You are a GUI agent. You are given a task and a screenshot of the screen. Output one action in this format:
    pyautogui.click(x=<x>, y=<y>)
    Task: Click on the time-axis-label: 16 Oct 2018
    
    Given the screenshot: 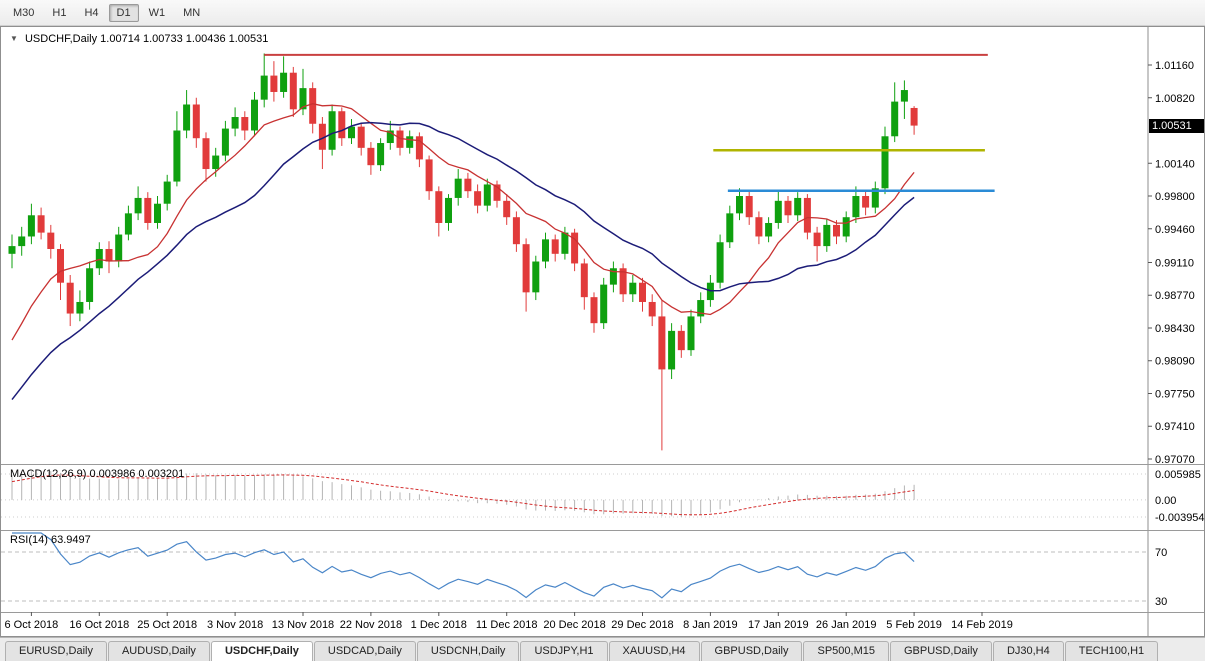 What is the action you would take?
    pyautogui.click(x=99, y=625)
    